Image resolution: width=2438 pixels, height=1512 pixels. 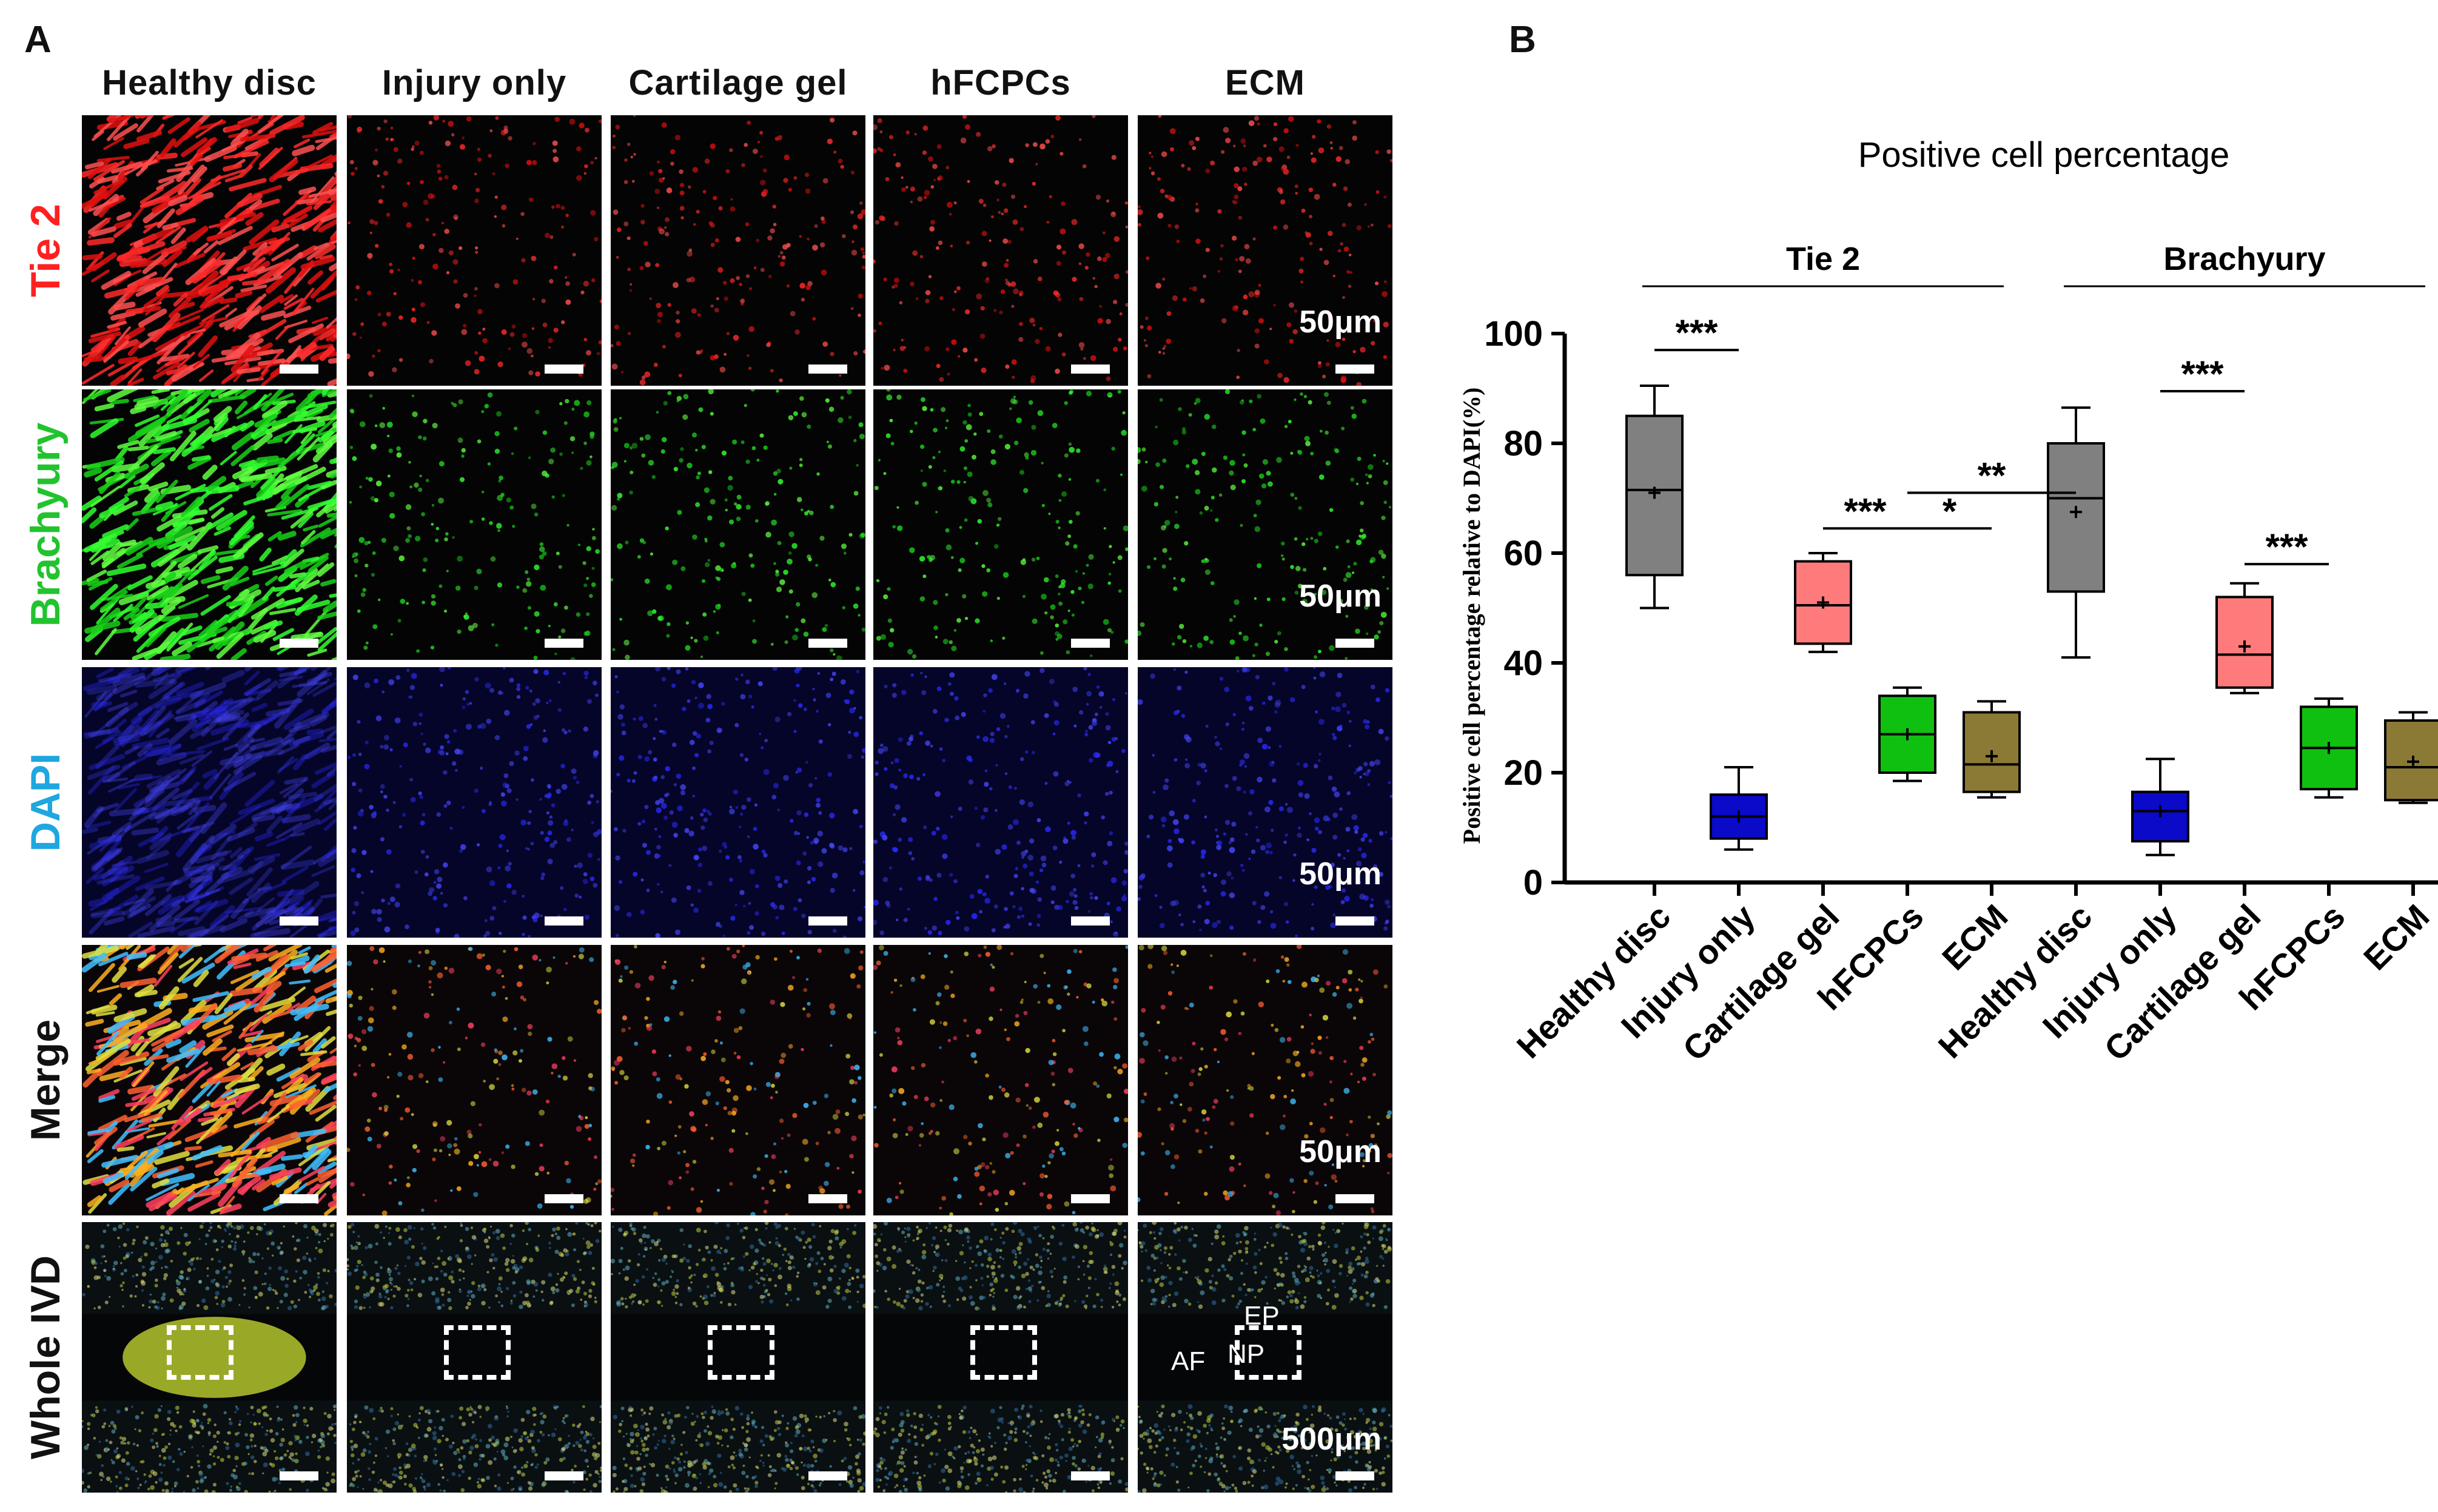 I want to click on row-label-merge: Merge, so click(x=45, y=1080).